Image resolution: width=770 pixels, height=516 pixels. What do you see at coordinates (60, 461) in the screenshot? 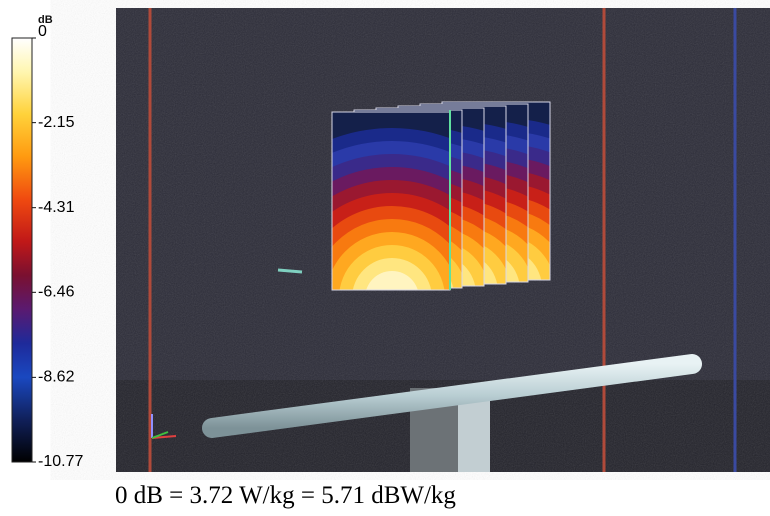
I see `tick-label: -10.77` at bounding box center [60, 461].